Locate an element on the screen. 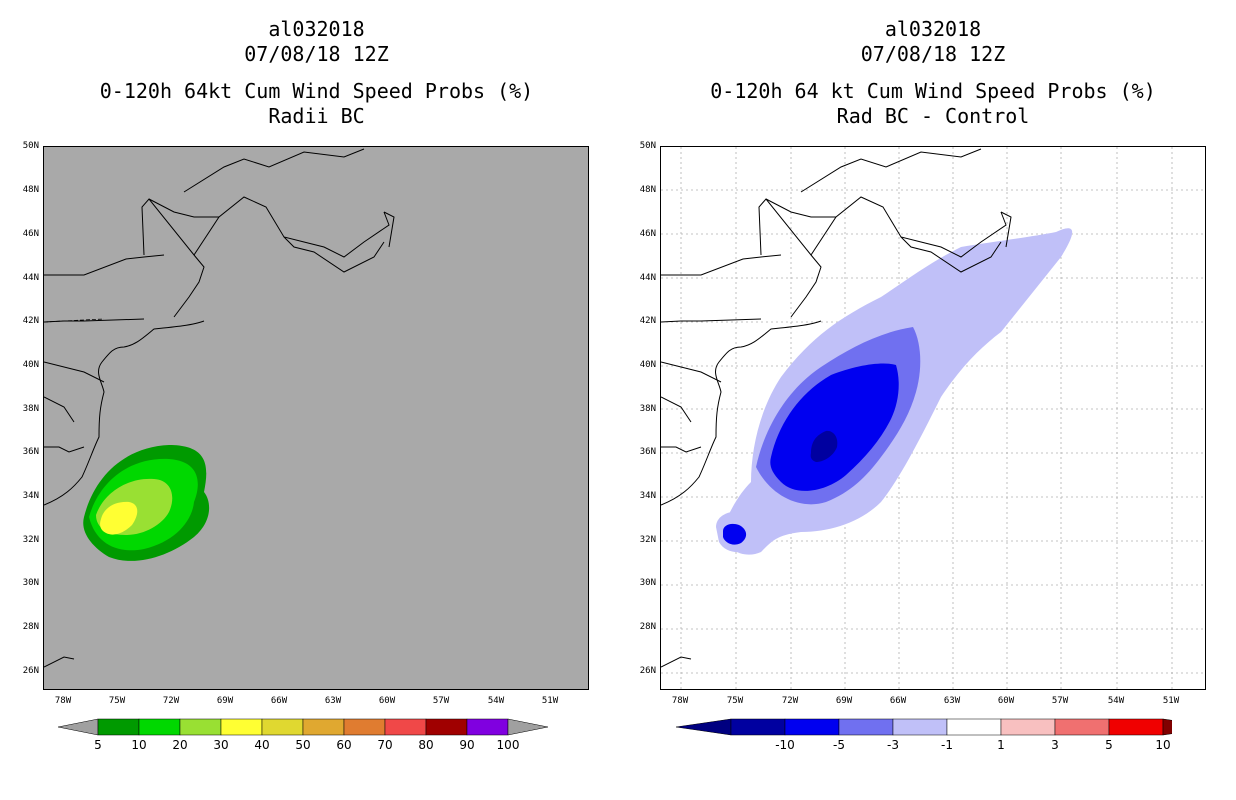  colorbar-label: 90 is located at coordinates (467, 745).